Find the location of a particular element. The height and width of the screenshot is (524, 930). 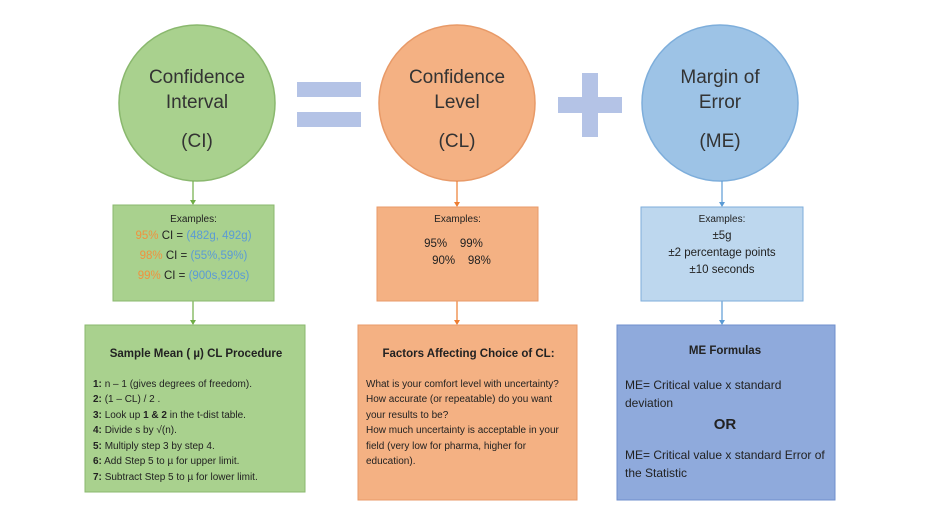

panel-title: Factors Affecting Choice of CL: is located at coordinates (468, 354).